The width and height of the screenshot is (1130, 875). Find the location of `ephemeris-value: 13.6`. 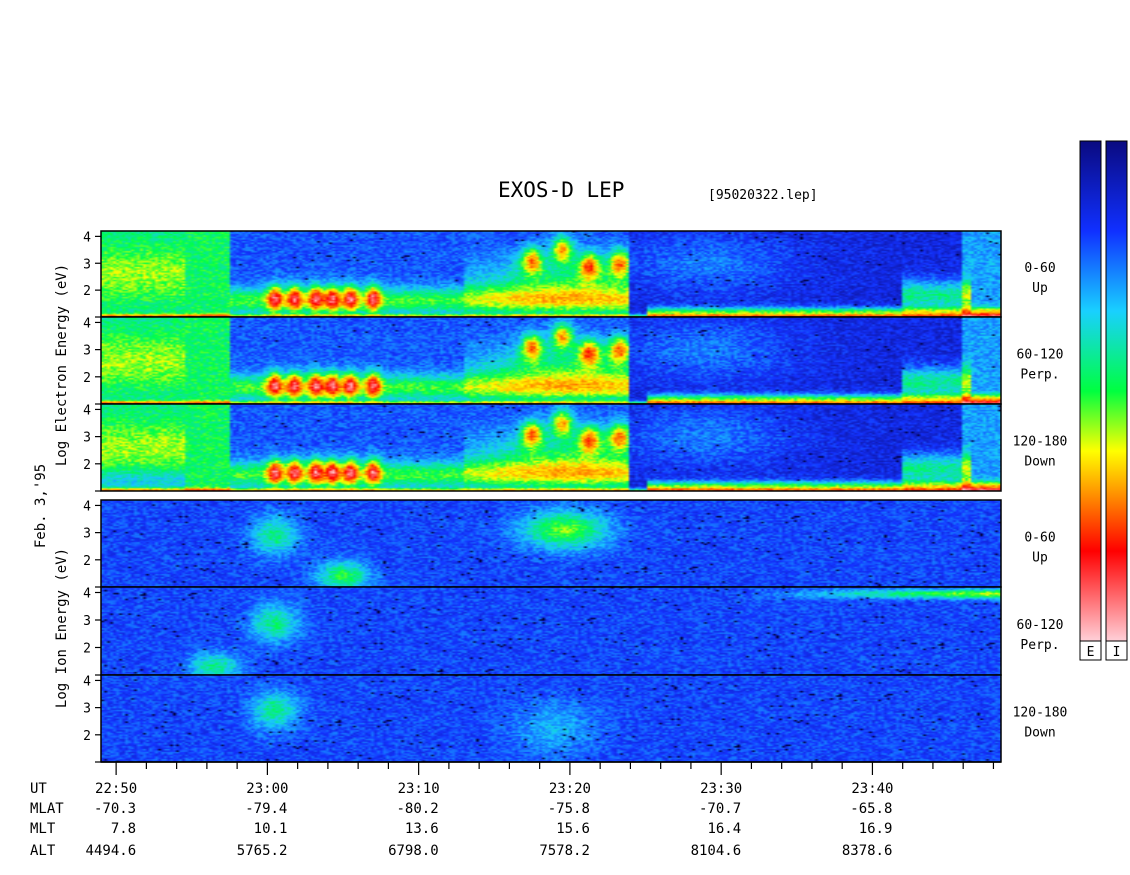

ephemeris-value: 13.6 is located at coordinates (422, 829).